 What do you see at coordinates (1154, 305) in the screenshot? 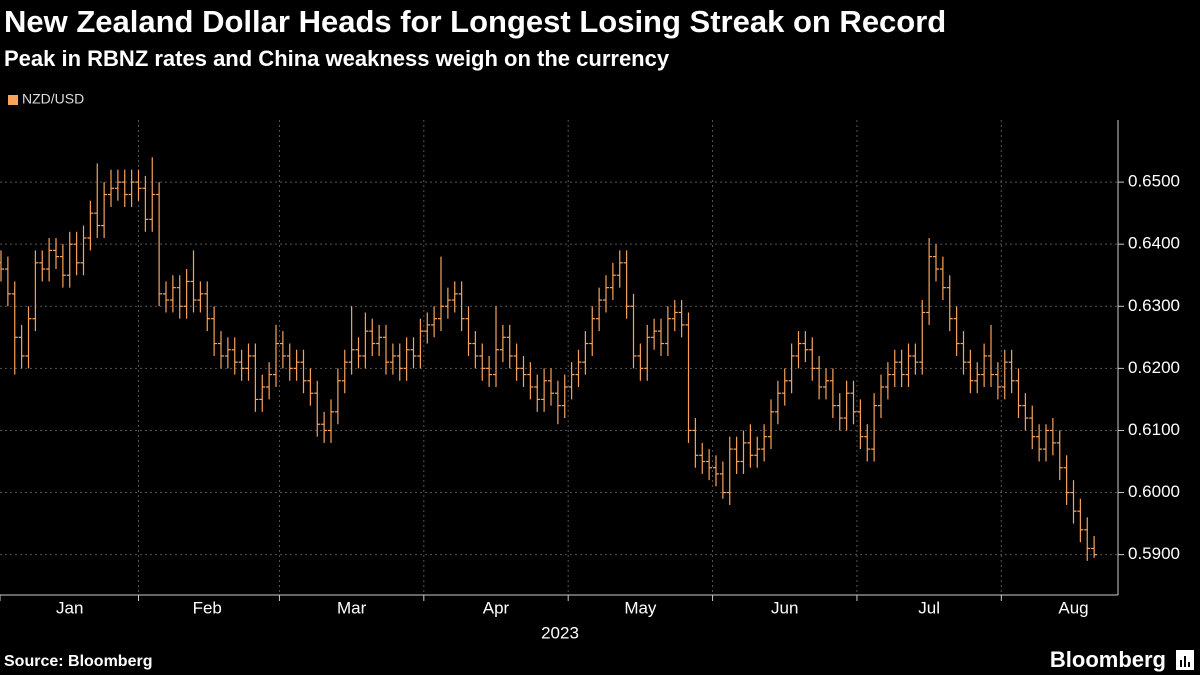
I see `y-tick-label: 0.6300` at bounding box center [1154, 305].